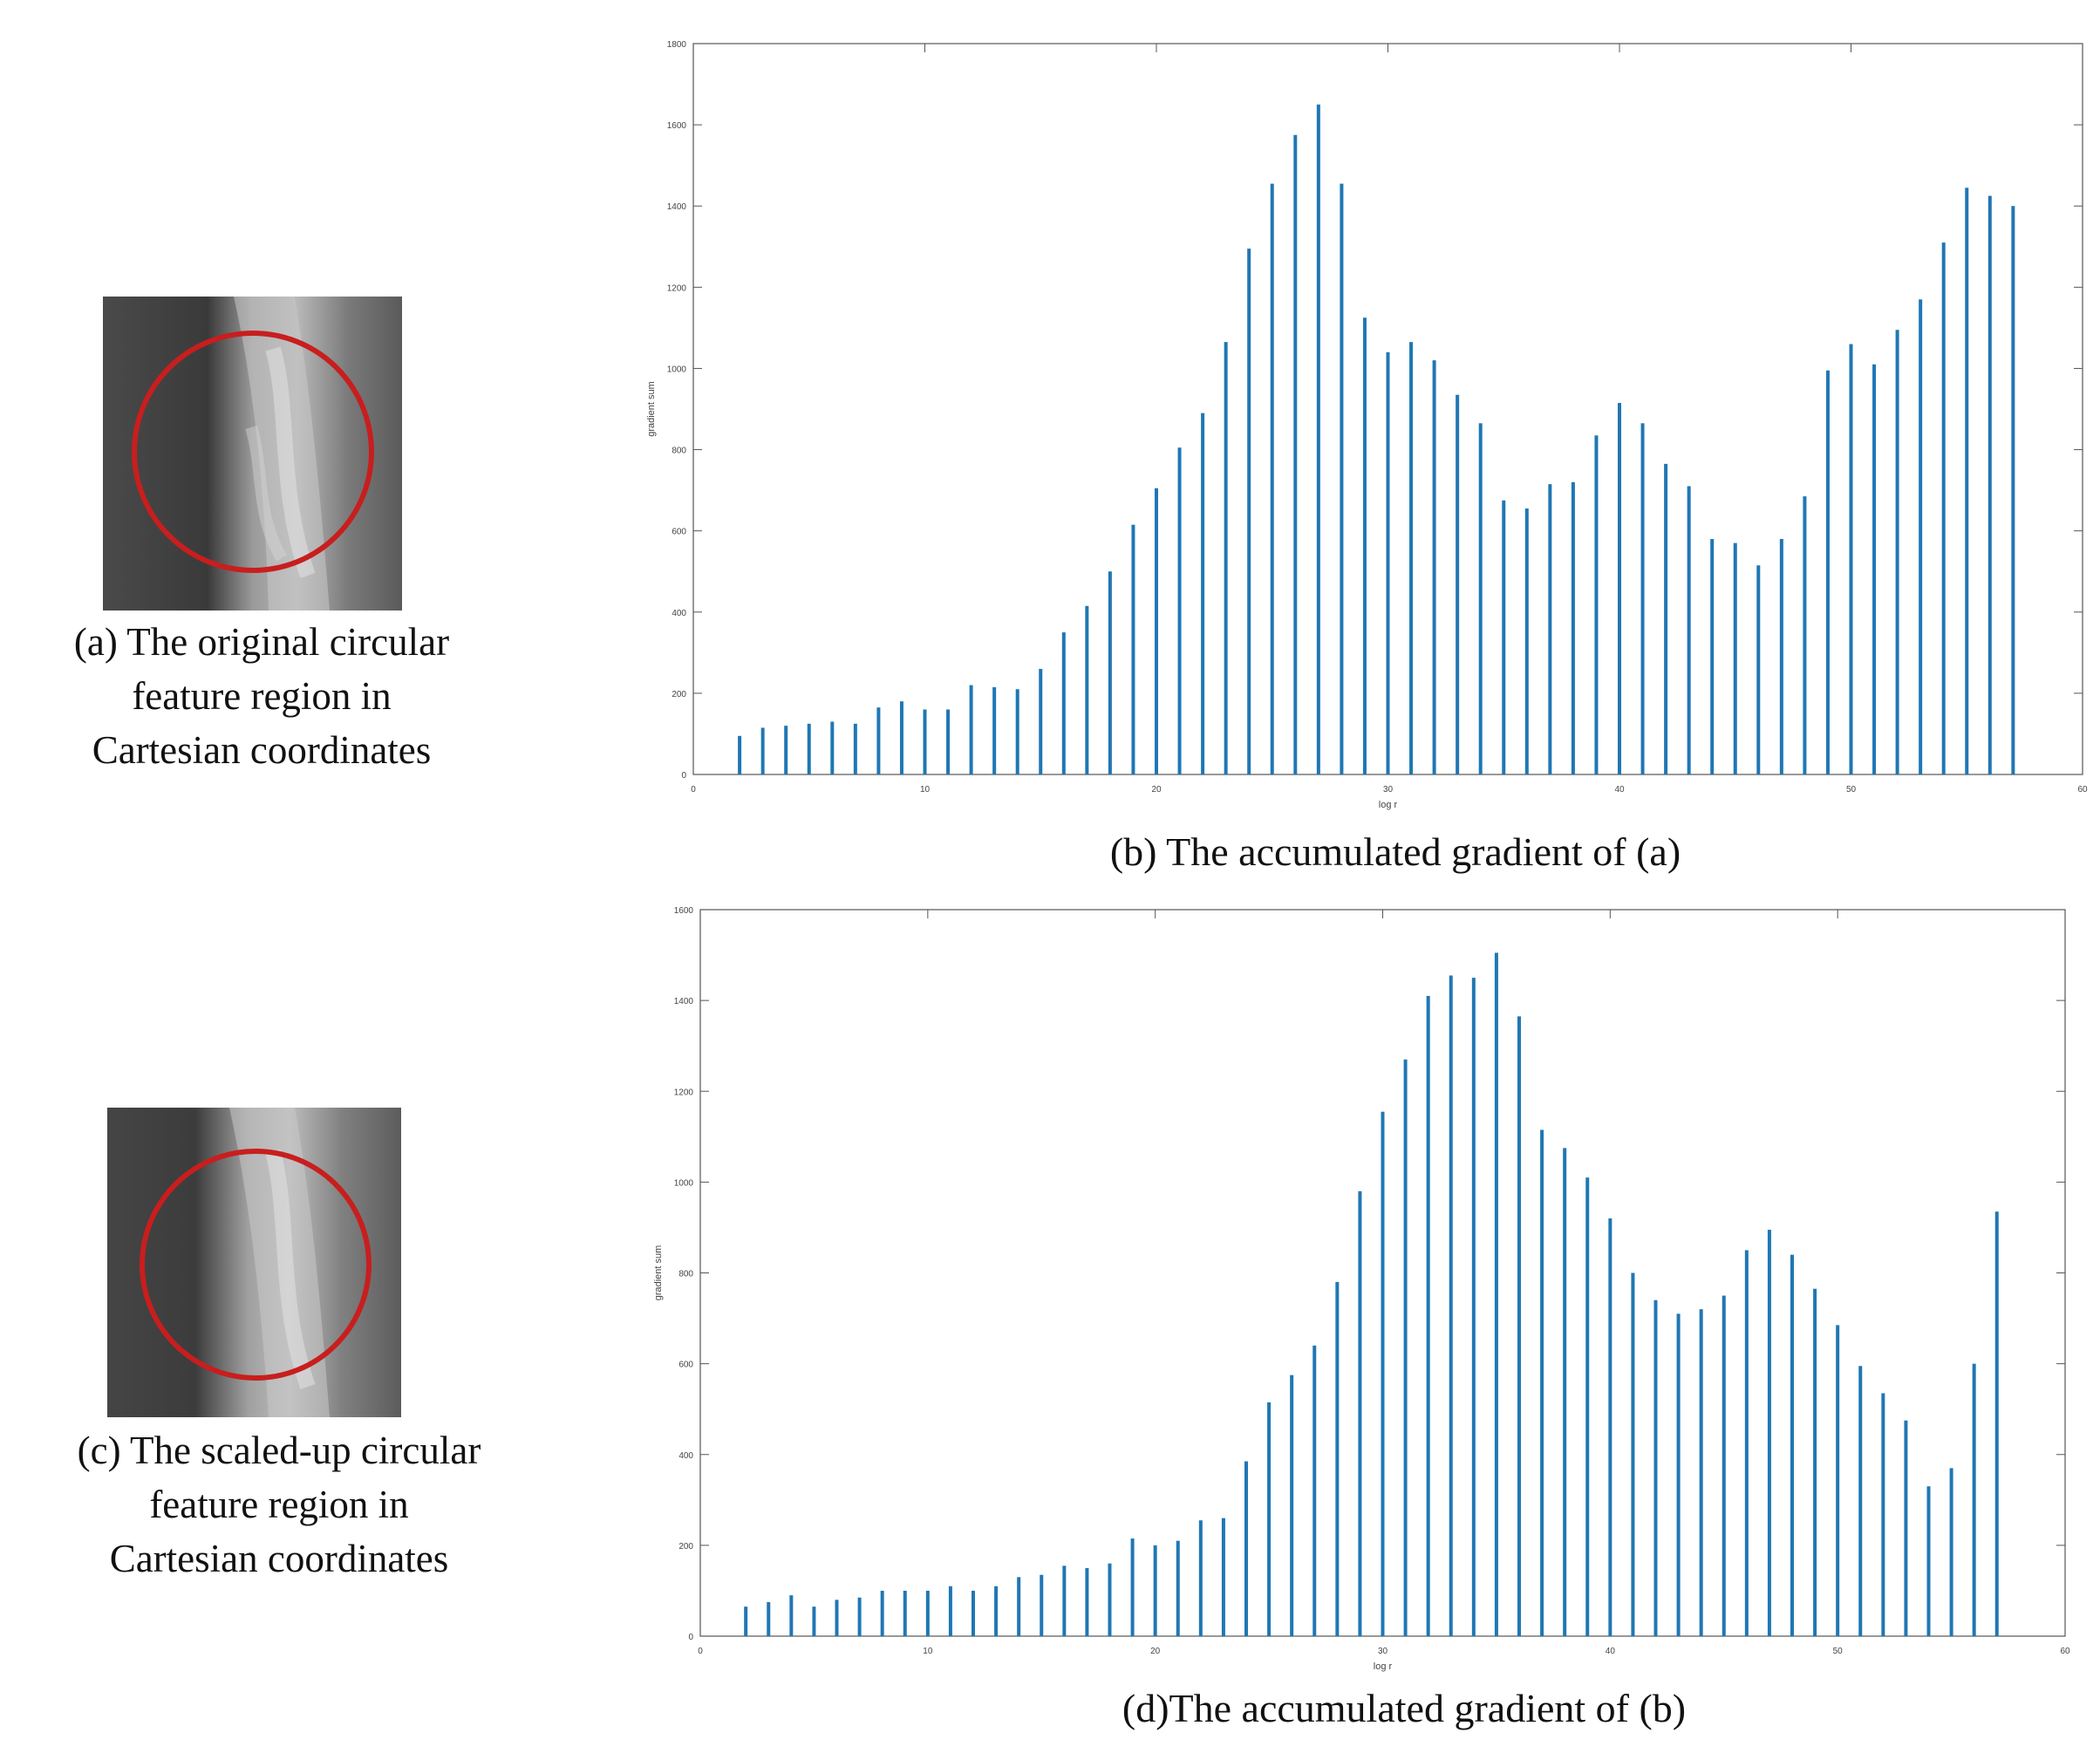  What do you see at coordinates (1404, 1708) in the screenshot?
I see `chart-d-caption: (d)The accumulated gradient of (b)` at bounding box center [1404, 1708].